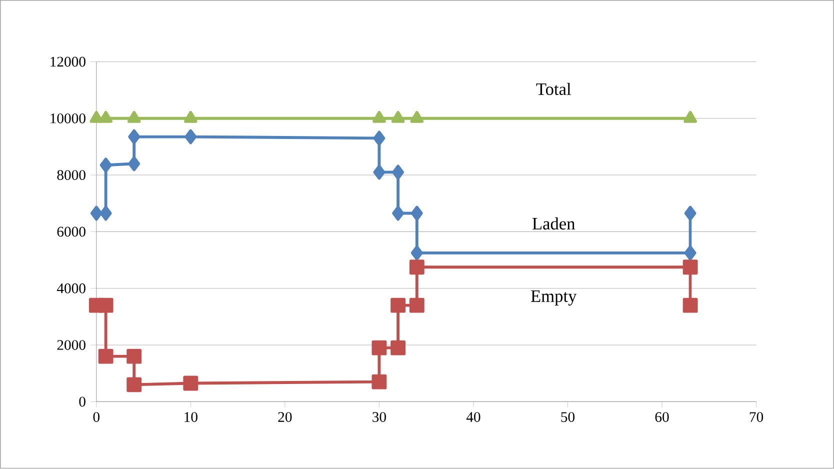 Image resolution: width=834 pixels, height=469 pixels. What do you see at coordinates (68, 61) in the screenshot?
I see `y-tick-label: 12000` at bounding box center [68, 61].